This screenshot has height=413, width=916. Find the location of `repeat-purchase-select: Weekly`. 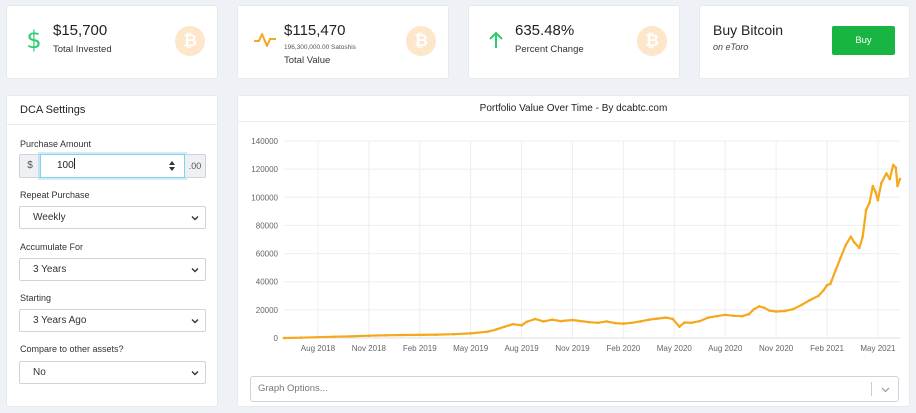

repeat-purchase-select: Weekly is located at coordinates (112, 217).